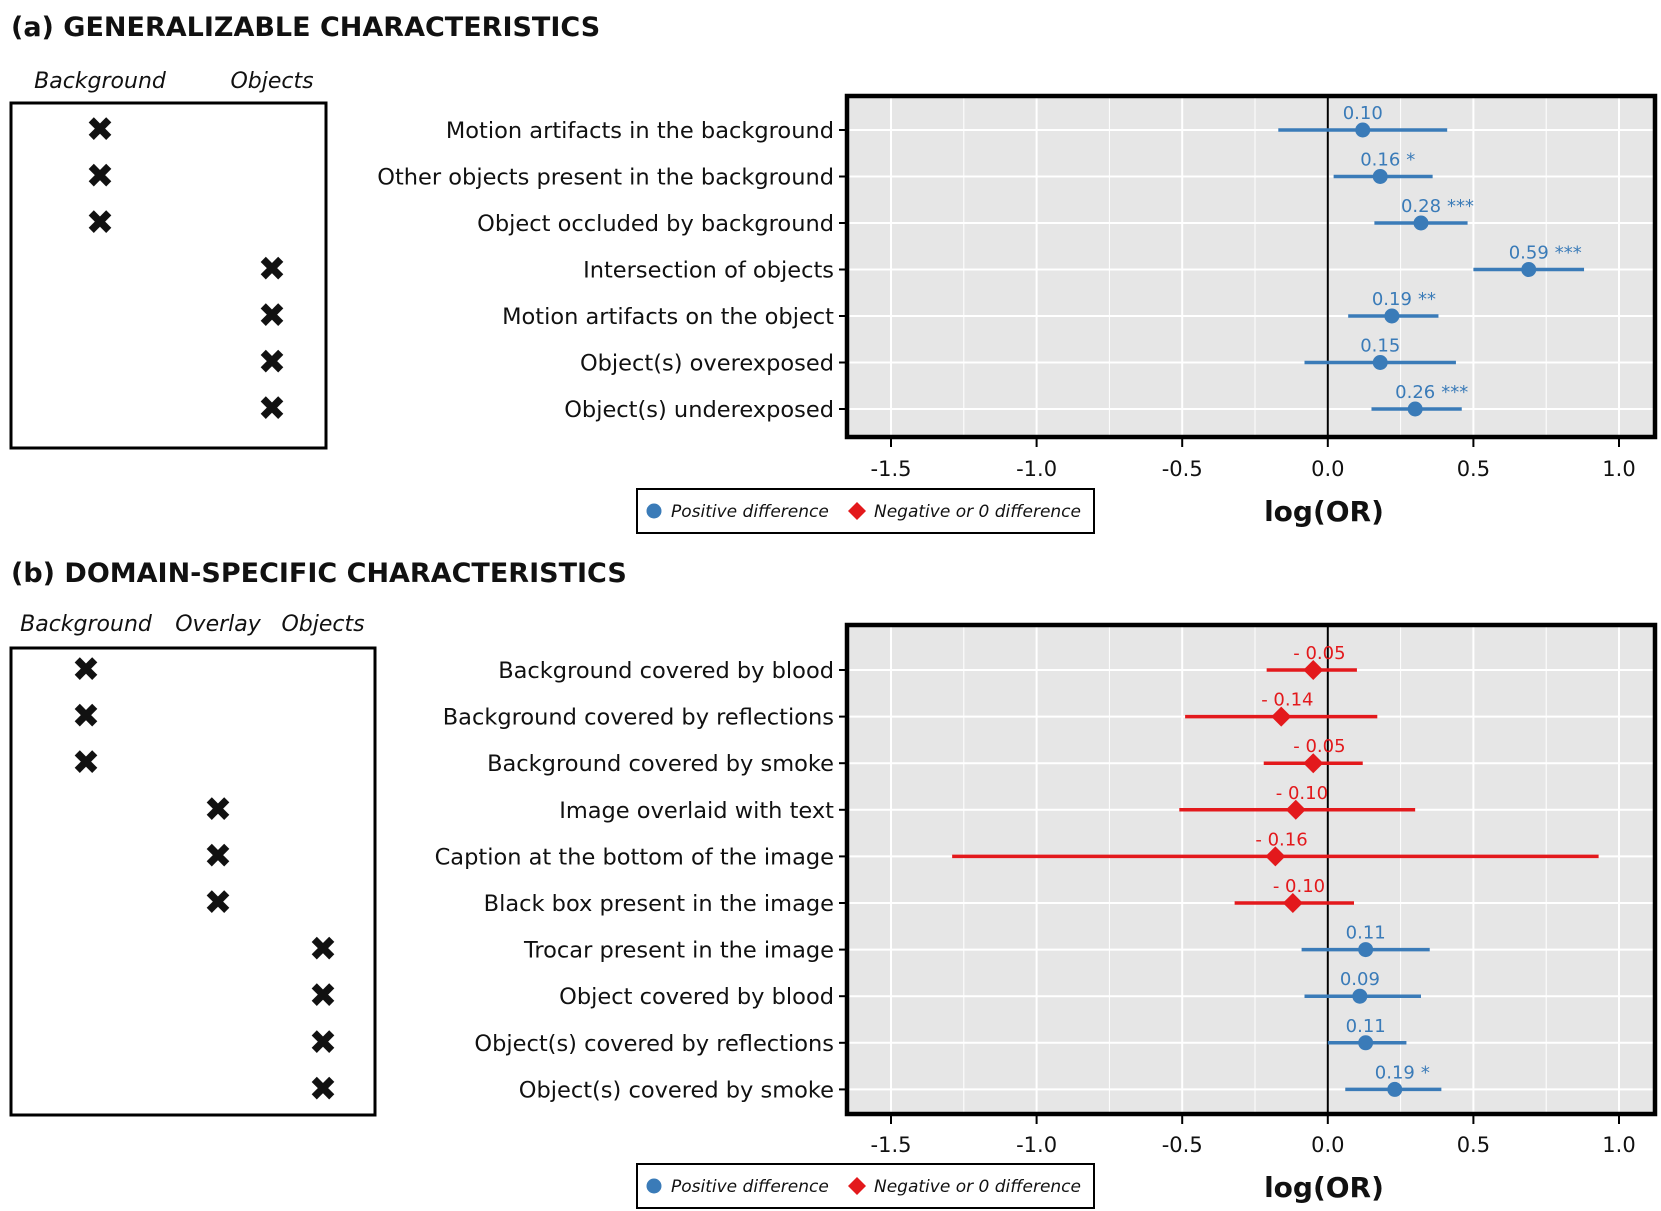  Describe the element at coordinates (696, 811) in the screenshot. I see `row-label: Image overlaid with text` at that location.